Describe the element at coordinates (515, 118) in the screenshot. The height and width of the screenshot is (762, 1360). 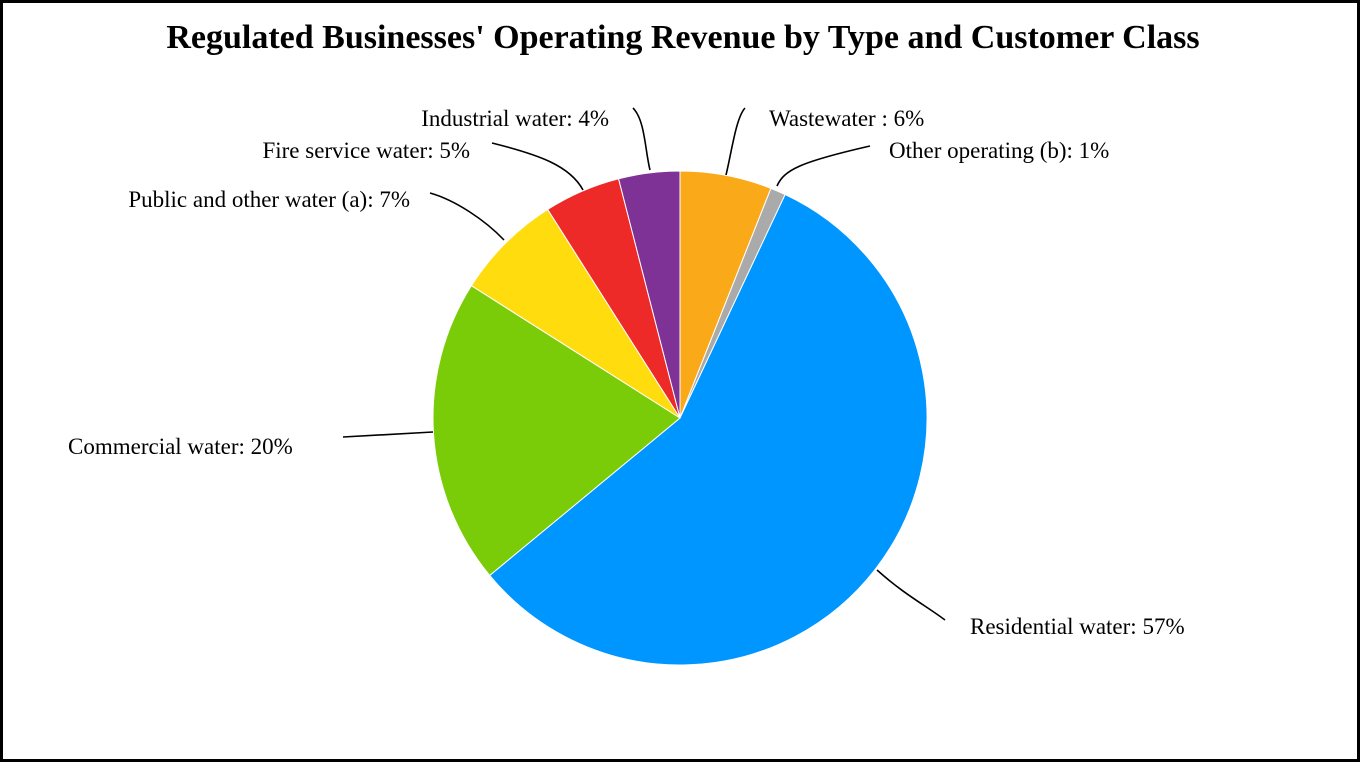
I see `slice-label: Industrial water: 4%` at that location.